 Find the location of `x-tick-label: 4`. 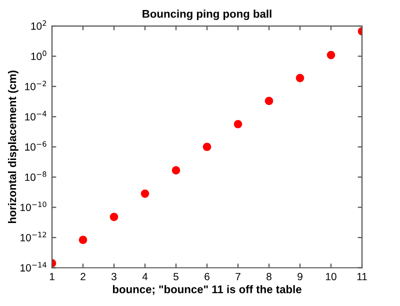

x-tick-label: 4 is located at coordinates (145, 276).